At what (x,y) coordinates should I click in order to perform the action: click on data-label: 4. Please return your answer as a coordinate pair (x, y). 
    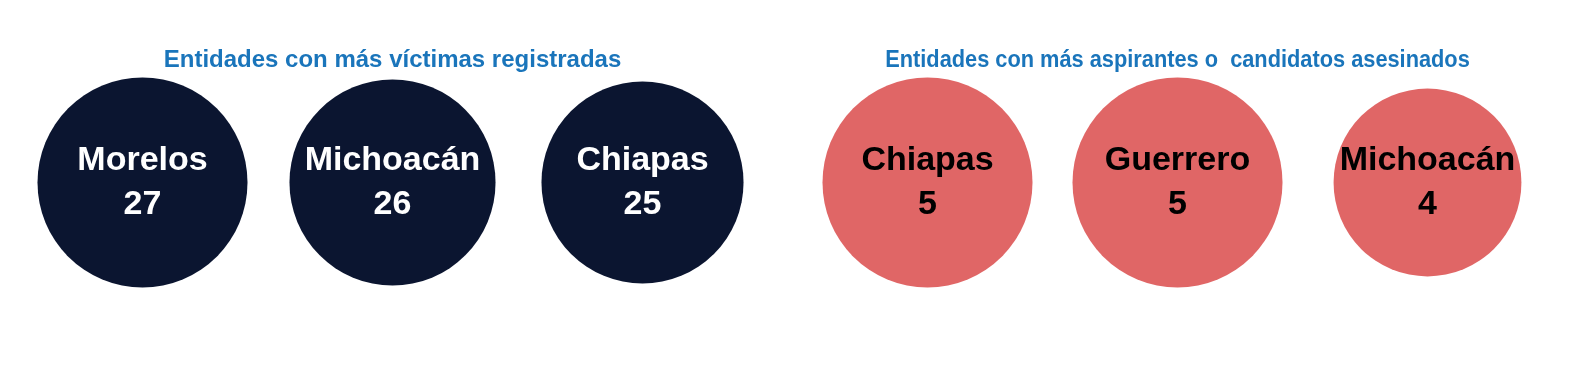
    Looking at the image, I should click on (1428, 201).